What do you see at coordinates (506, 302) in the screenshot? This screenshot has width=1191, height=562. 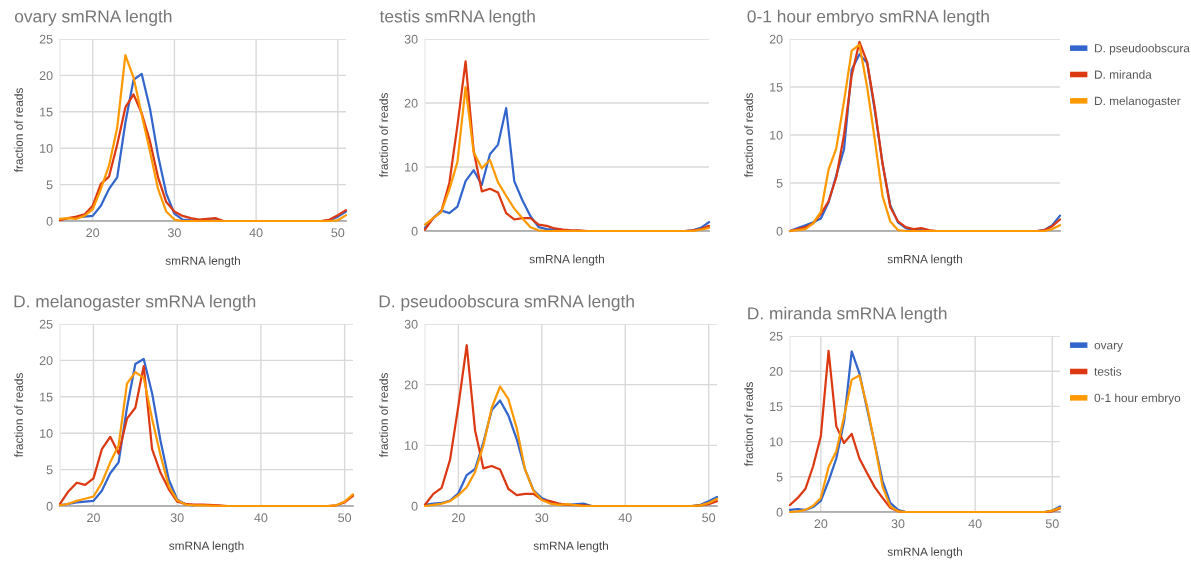 I see `chart-title: D. pseudoobscura smRNA length` at bounding box center [506, 302].